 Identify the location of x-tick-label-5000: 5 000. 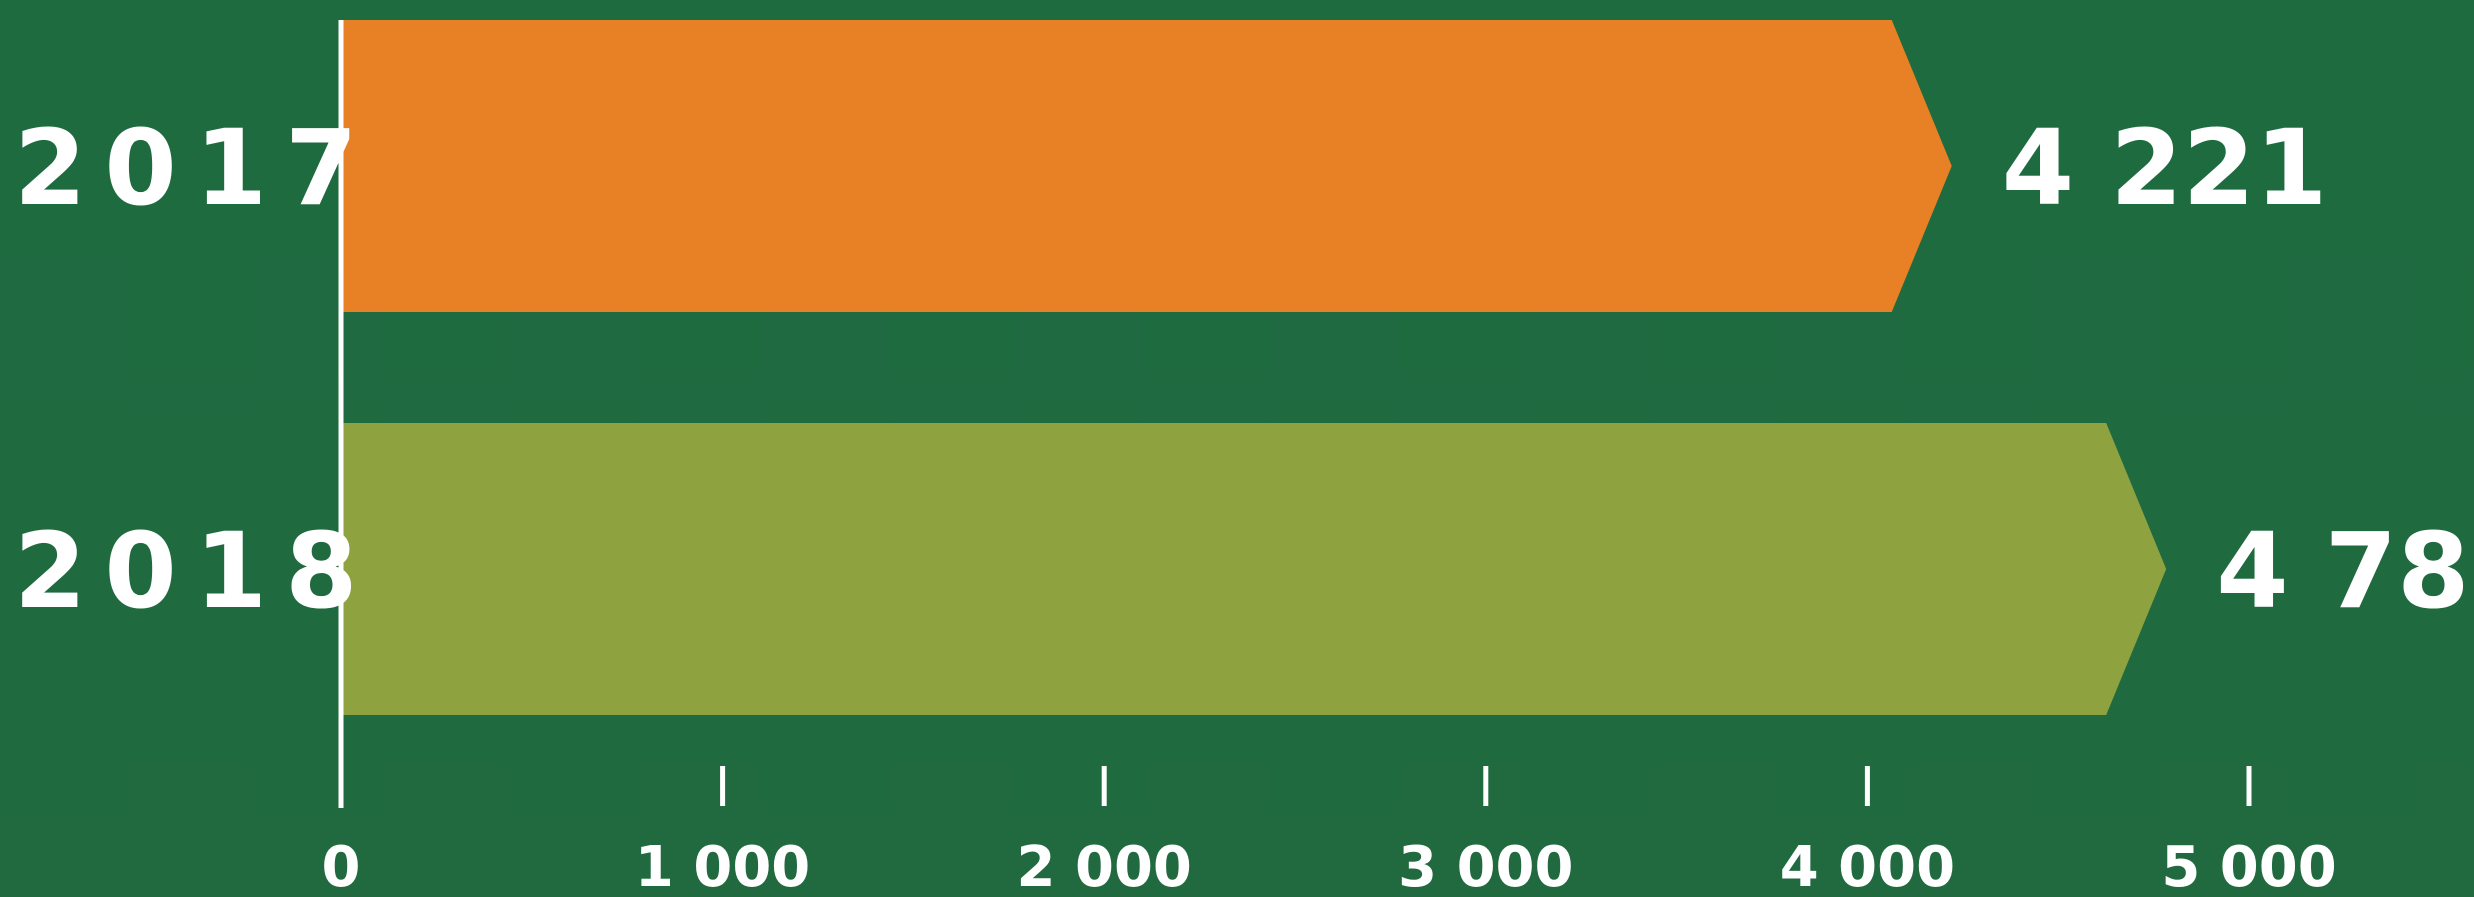
(2248, 866).